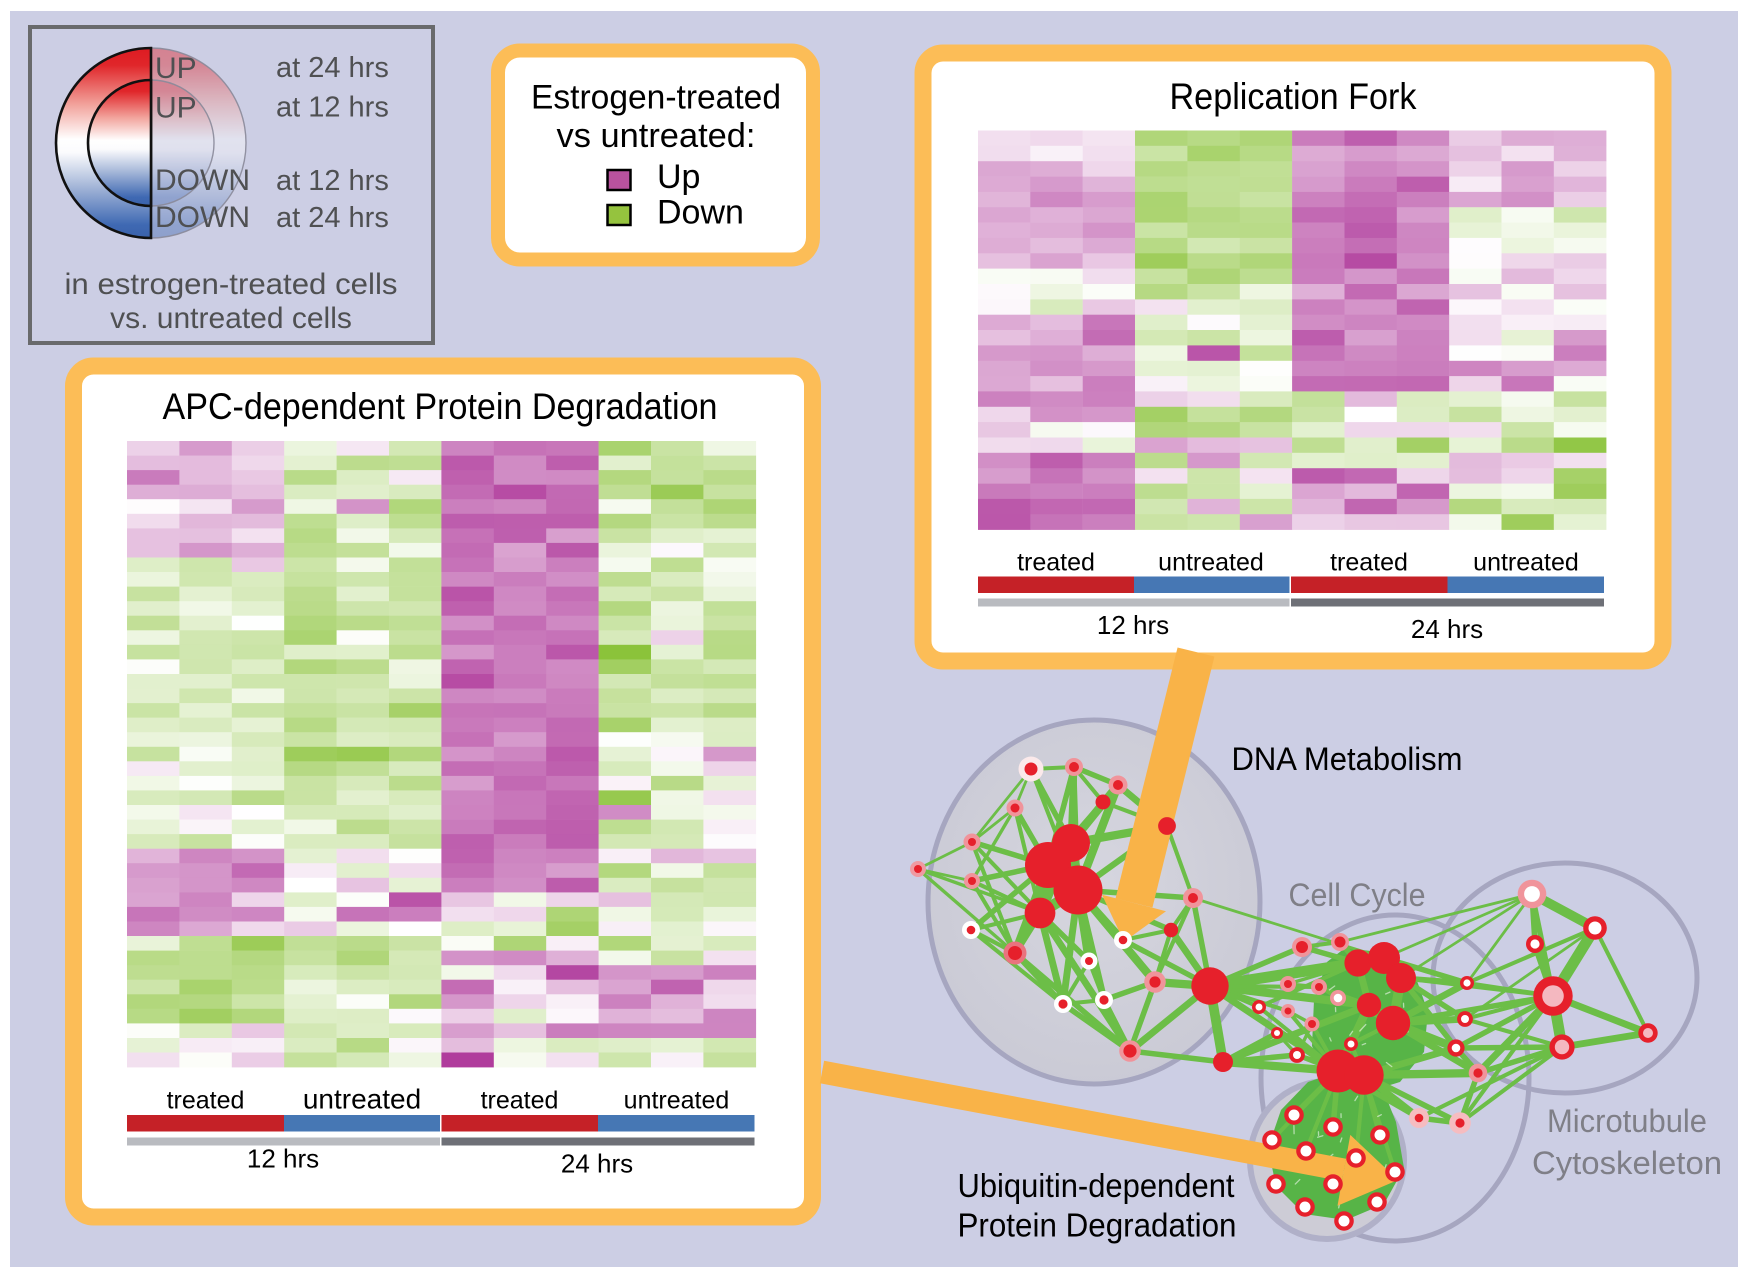  I want to click on svg-text: Estrogen-treated, so click(656, 98).